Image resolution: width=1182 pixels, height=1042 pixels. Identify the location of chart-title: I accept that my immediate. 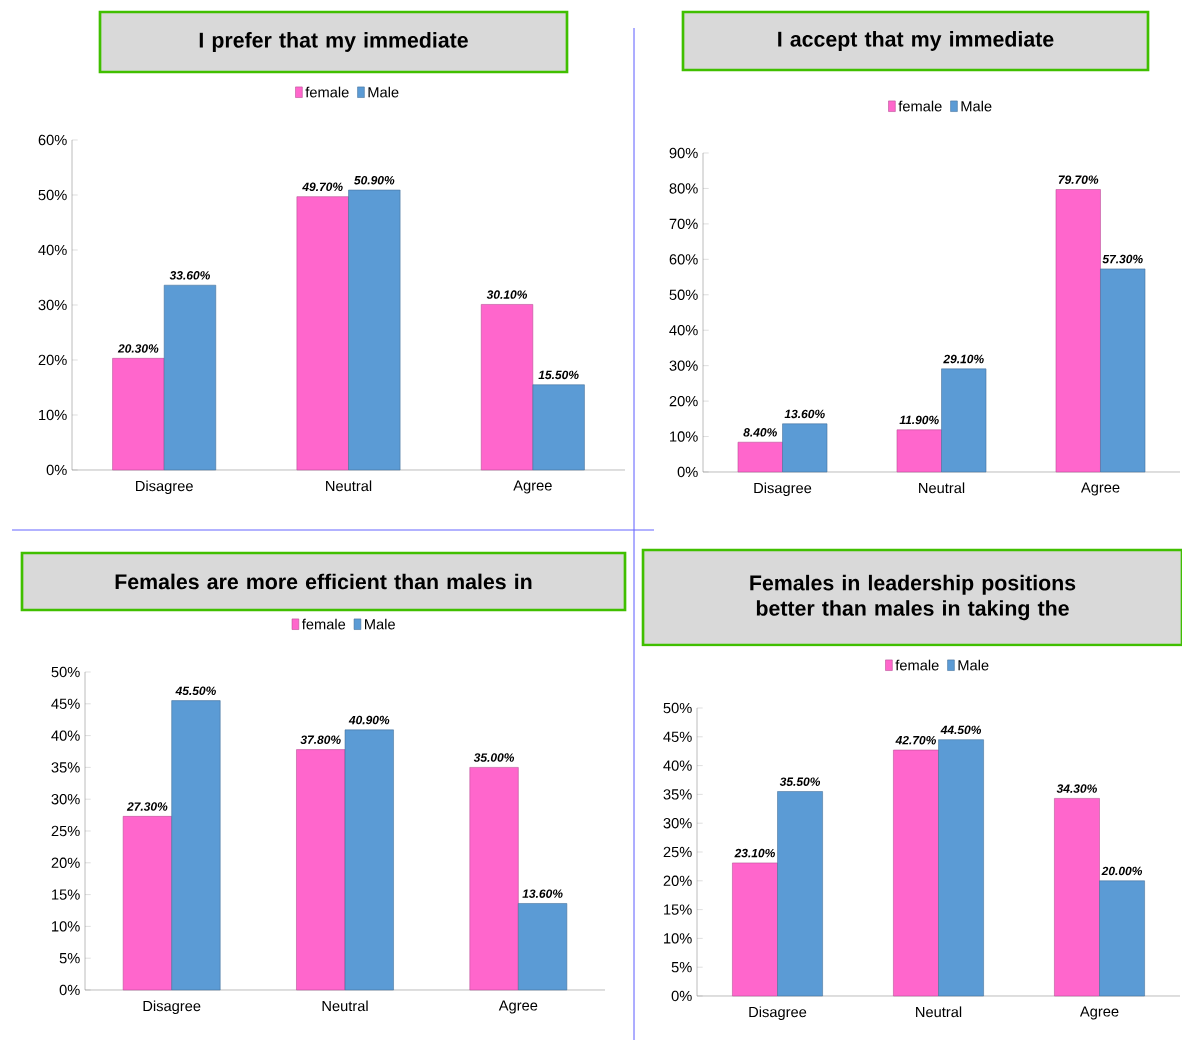
(916, 41).